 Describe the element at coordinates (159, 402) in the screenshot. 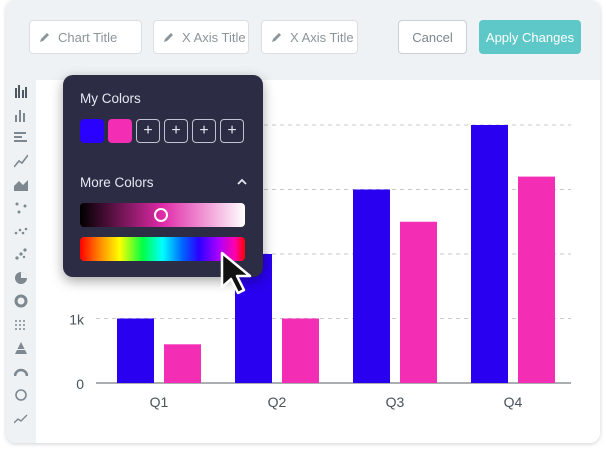

I see `x-tick-label: Q1` at that location.